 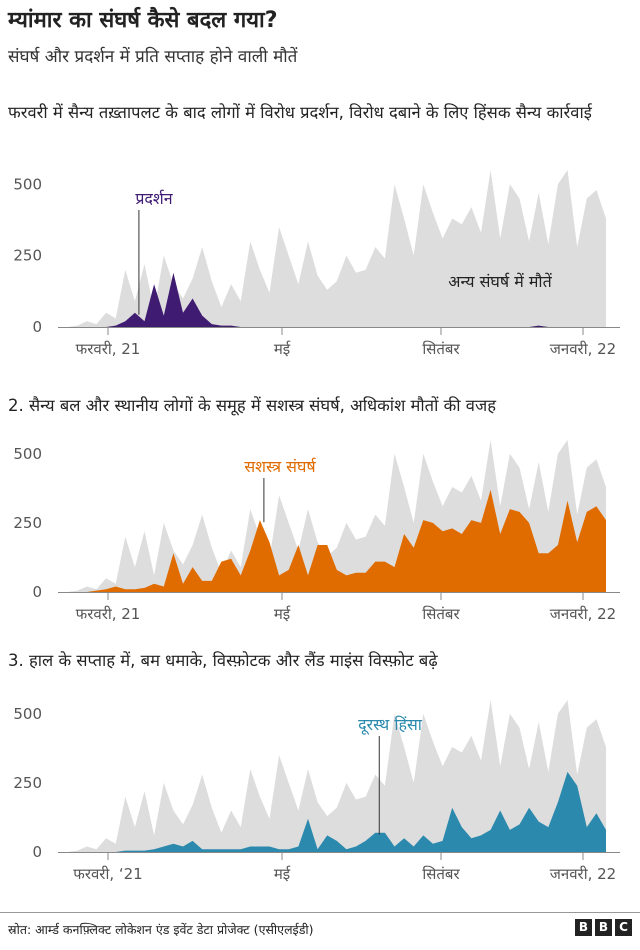 I want to click on footer-divider, so click(x=320, y=912).